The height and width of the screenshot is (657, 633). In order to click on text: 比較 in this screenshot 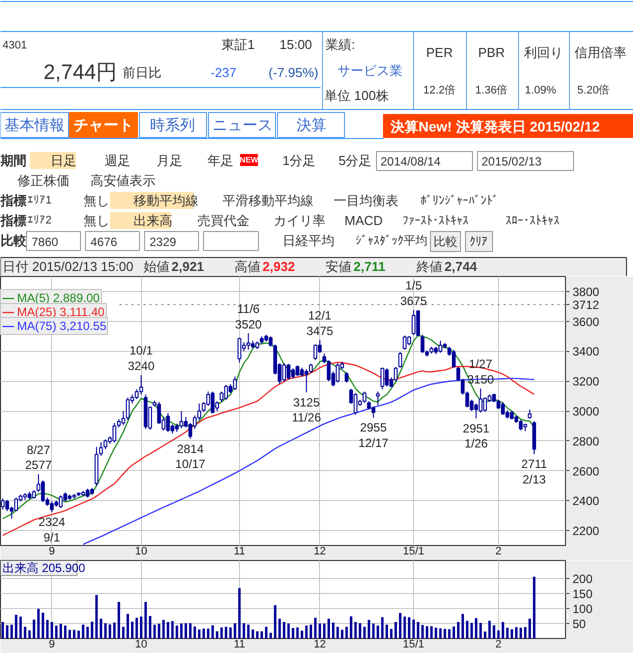, I will do `click(446, 241)`.